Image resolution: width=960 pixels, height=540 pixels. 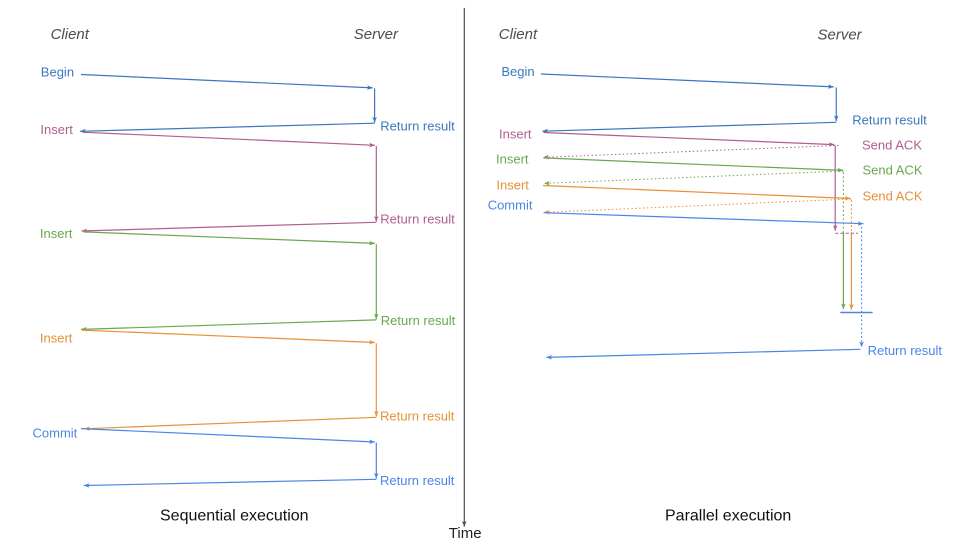 What do you see at coordinates (728, 516) in the screenshot?
I see `svg-text: Parallel execution` at bounding box center [728, 516].